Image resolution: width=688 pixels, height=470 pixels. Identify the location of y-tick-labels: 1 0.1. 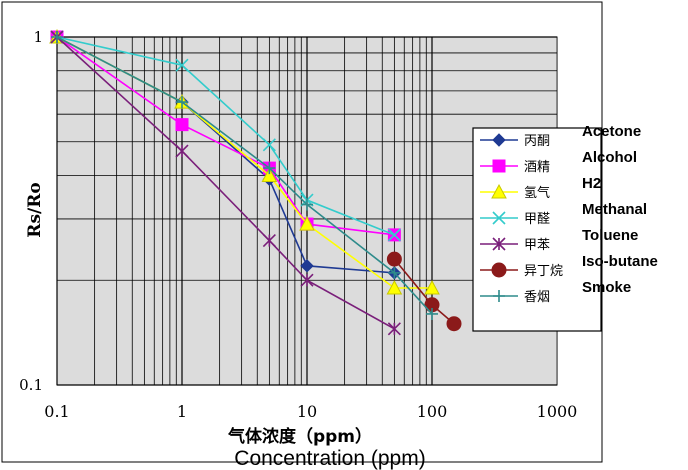
(31, 211).